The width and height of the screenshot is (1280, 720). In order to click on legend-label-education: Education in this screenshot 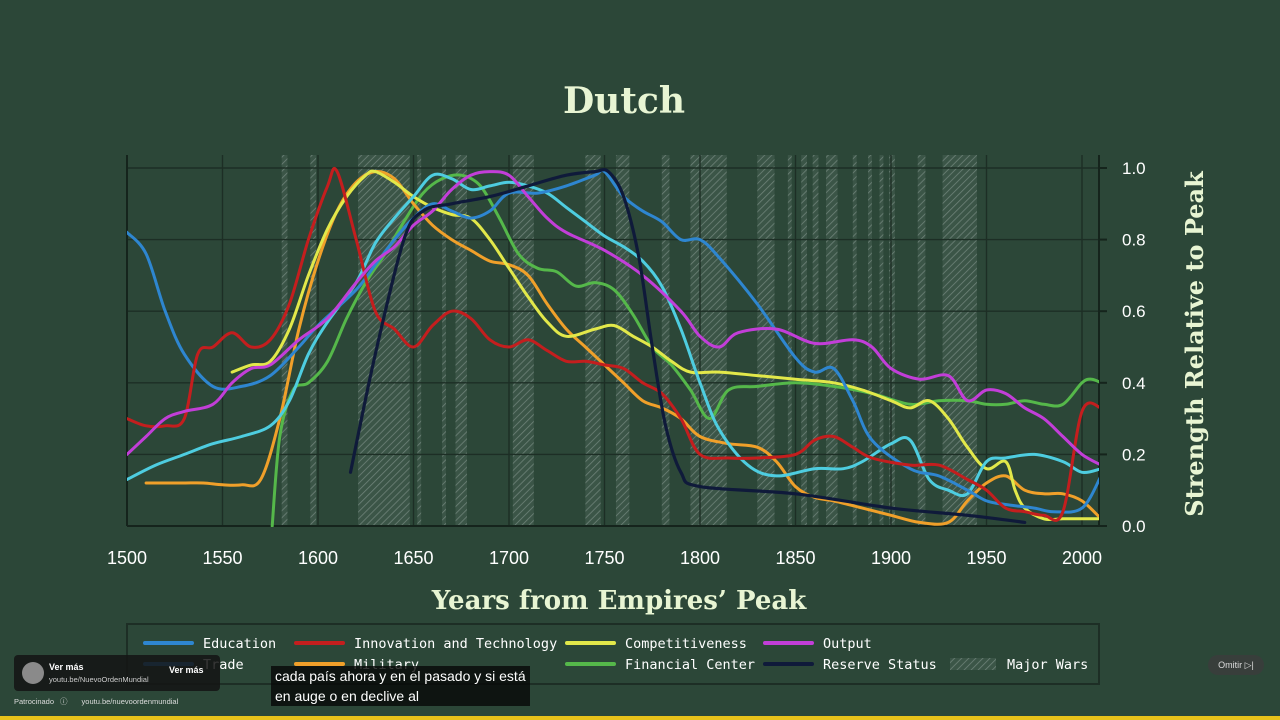, I will do `click(239, 644)`.